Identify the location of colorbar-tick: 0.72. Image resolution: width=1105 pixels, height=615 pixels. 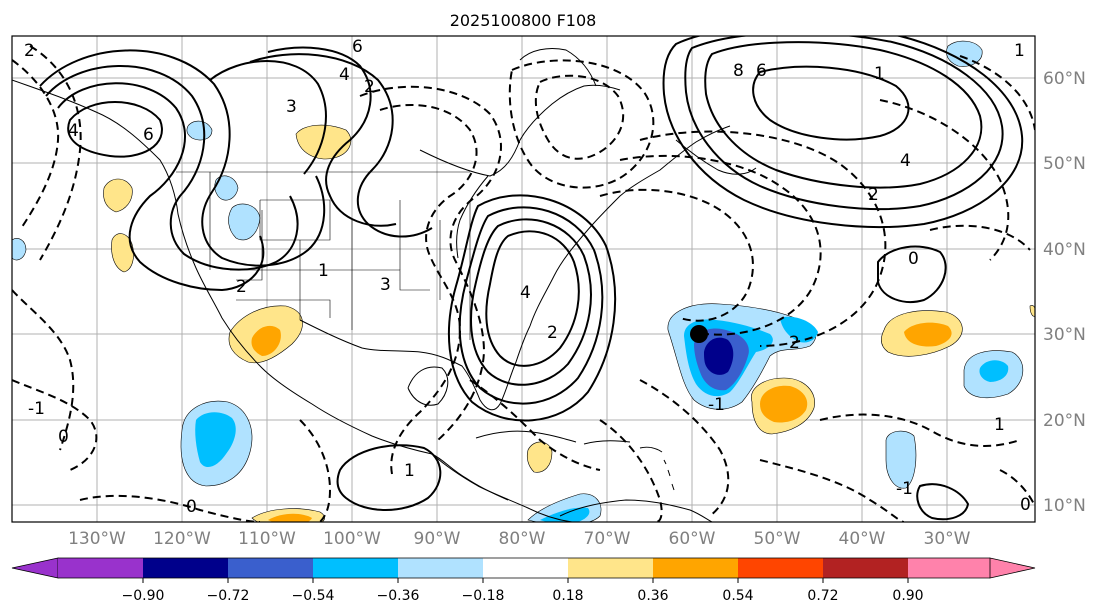
(822, 596).